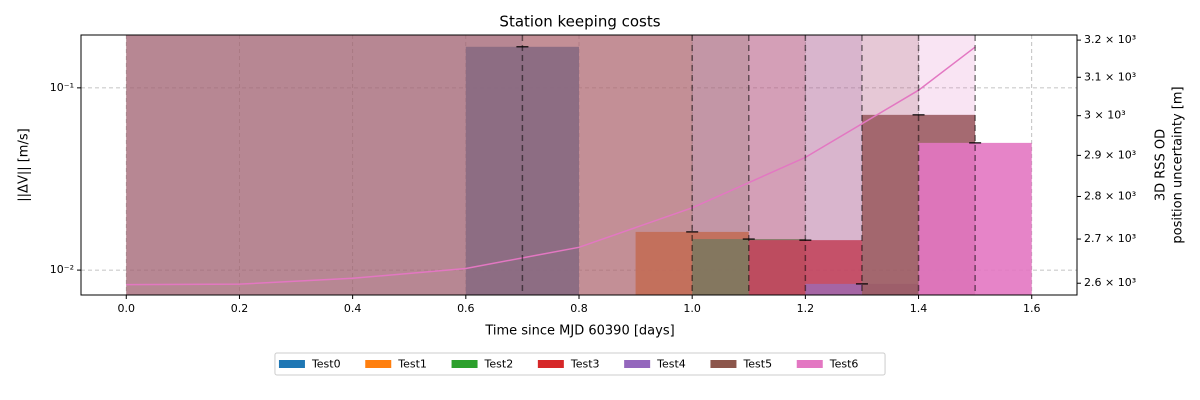 The image size is (1200, 400). What do you see at coordinates (1110, 76) in the screenshot?
I see `y2-tick-label: 3.1 × 10³` at bounding box center [1110, 76].